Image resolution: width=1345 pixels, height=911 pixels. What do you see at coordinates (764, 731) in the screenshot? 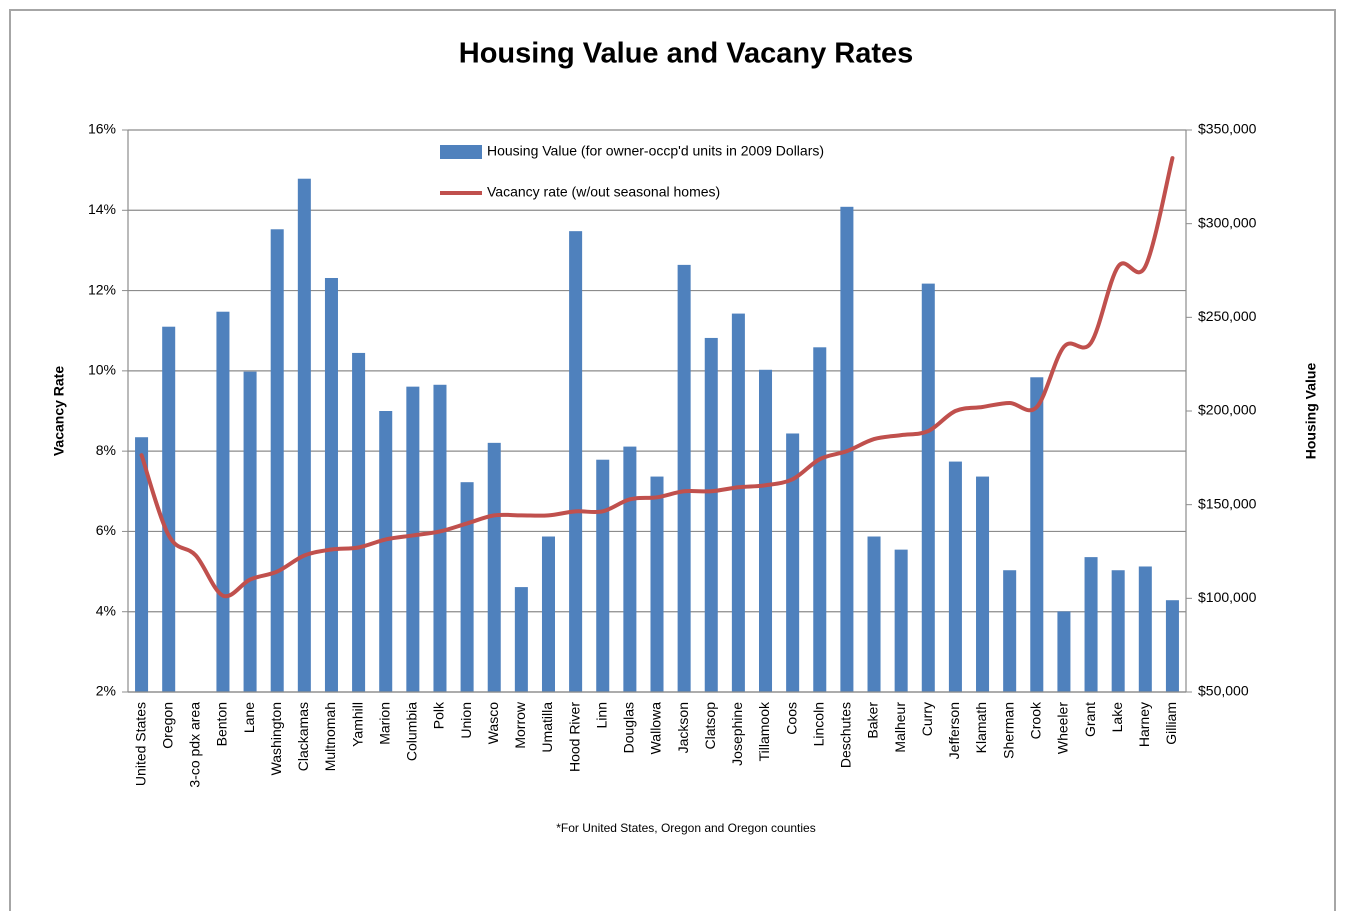
I see `x-tick-label: Tillamook` at bounding box center [764, 731].